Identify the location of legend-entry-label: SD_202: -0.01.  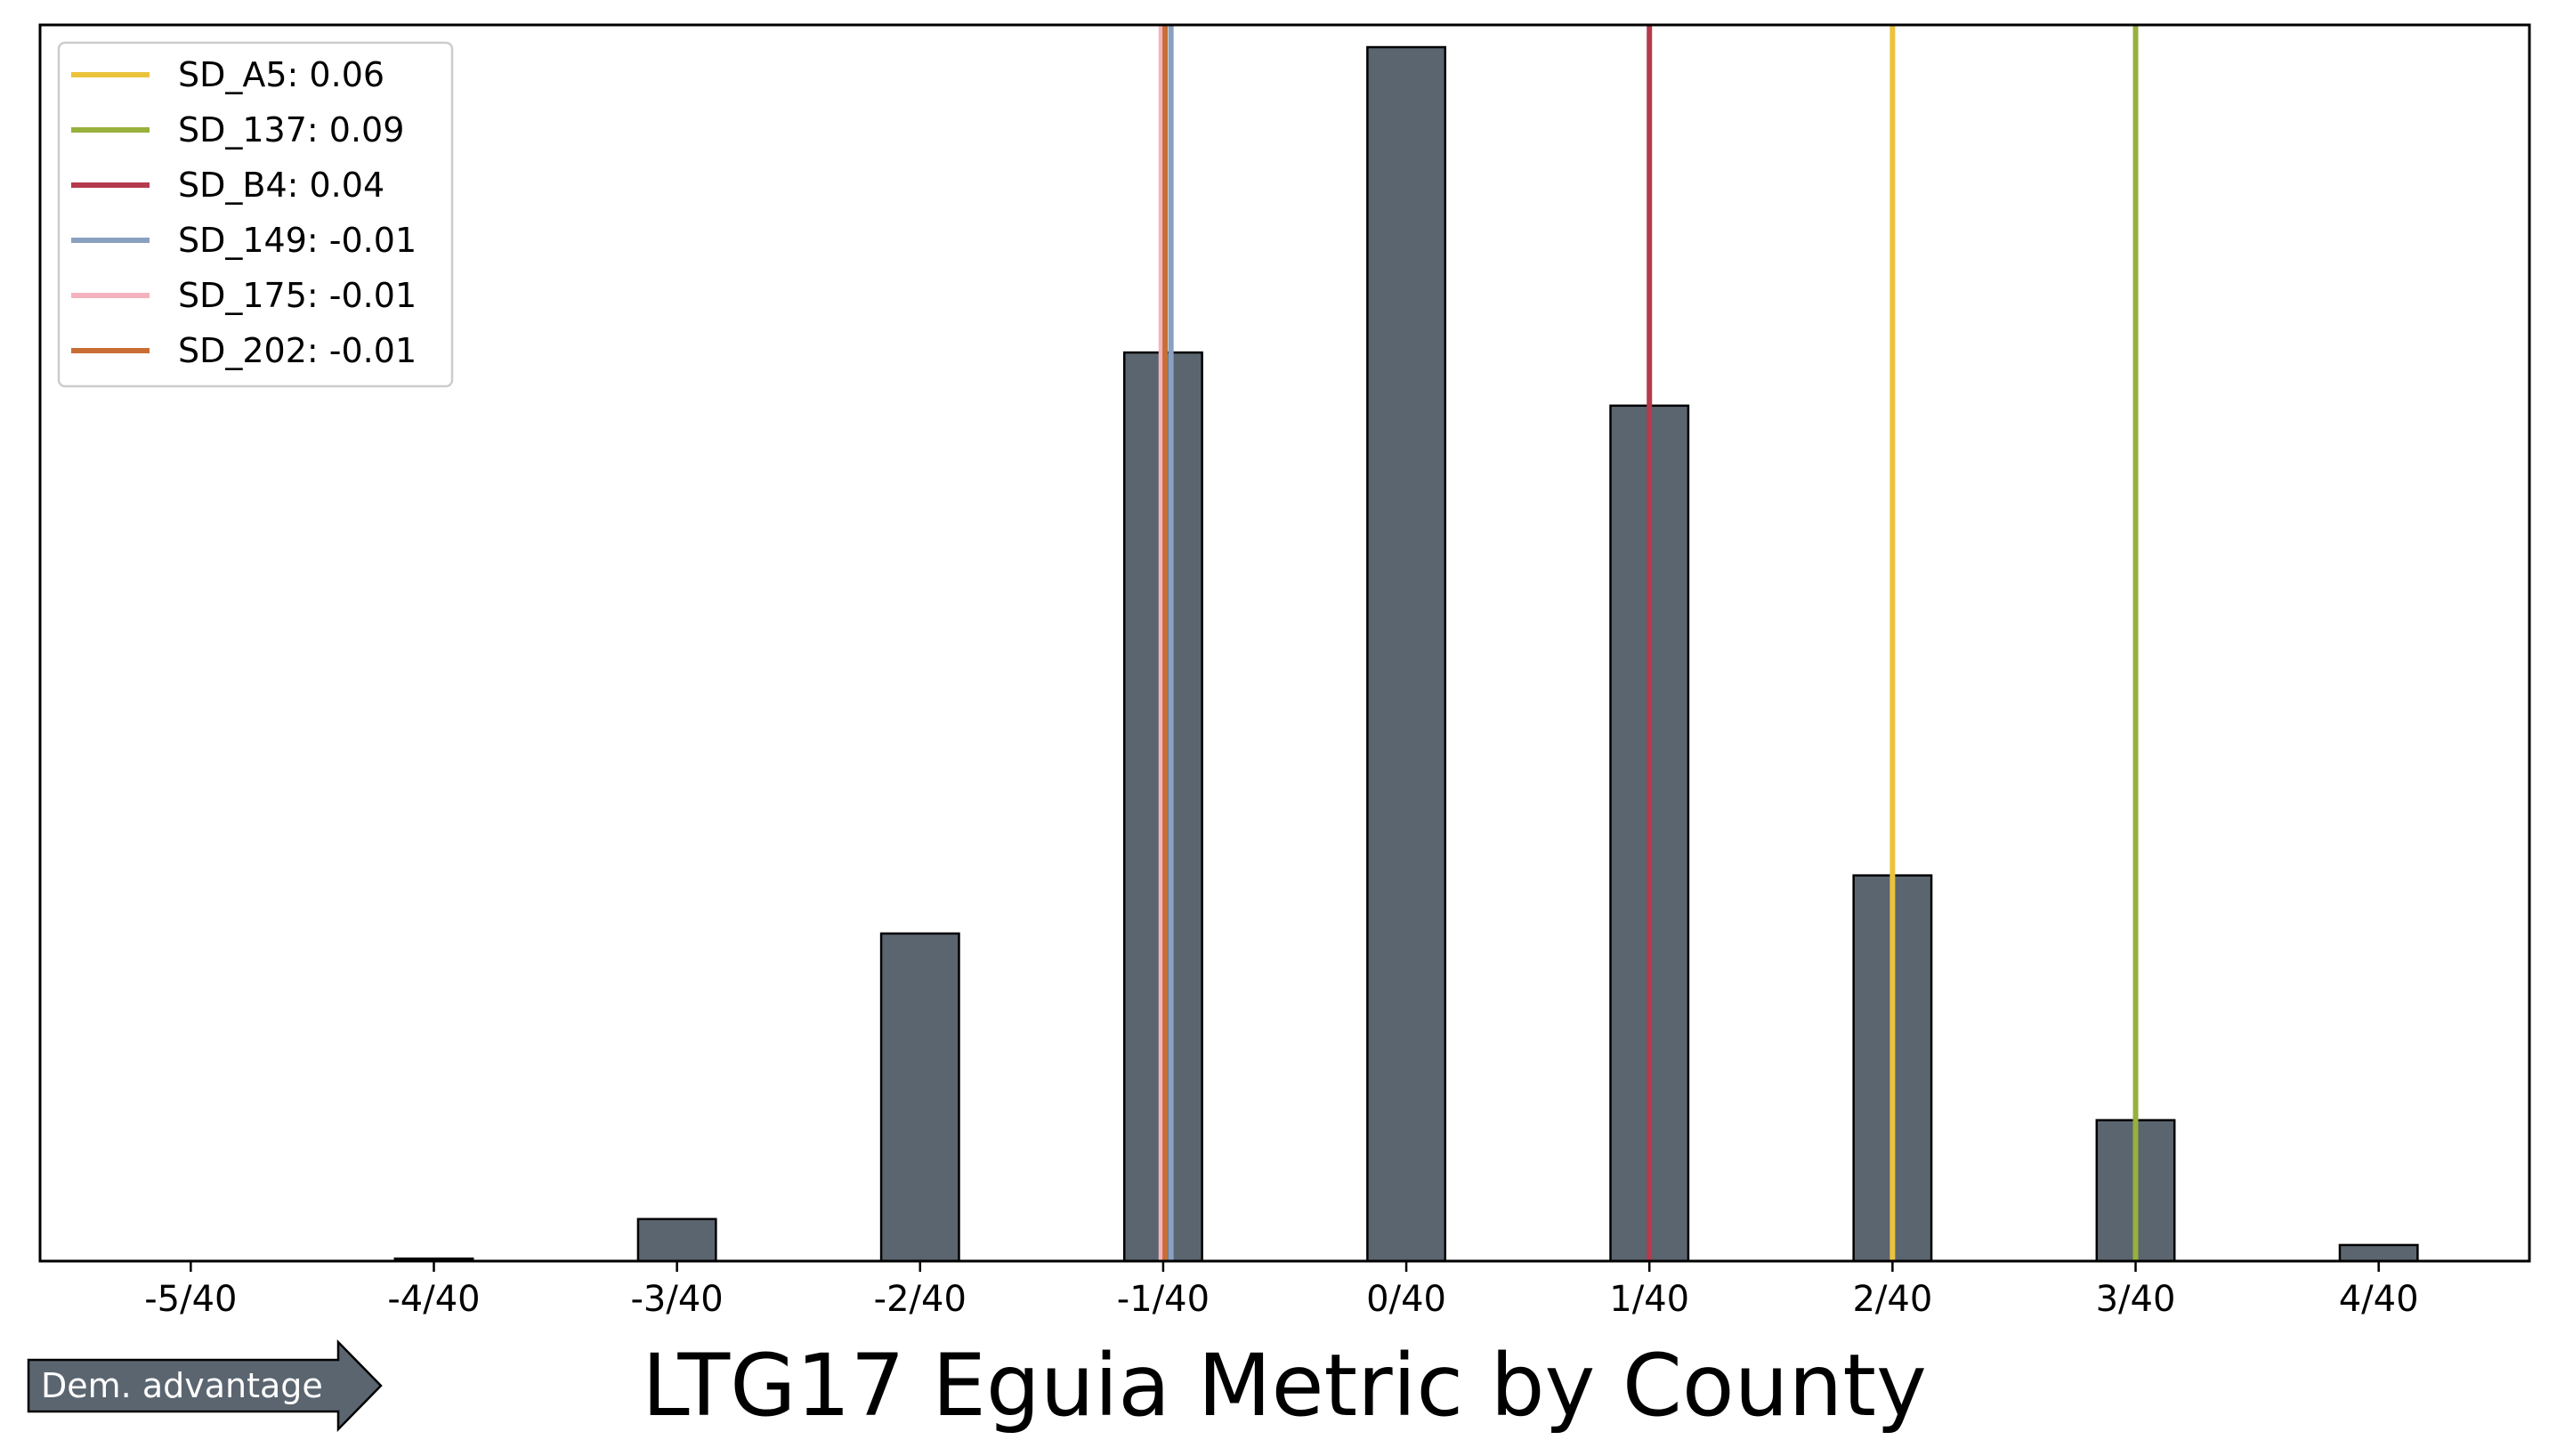
(297, 350).